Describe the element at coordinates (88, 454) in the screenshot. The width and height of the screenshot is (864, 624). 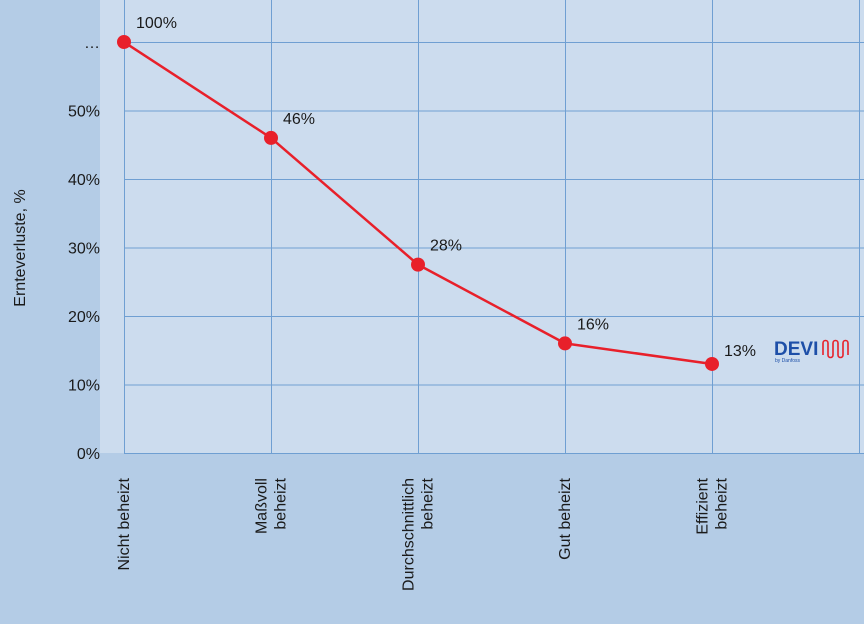
I see `y-tick-label: 0%` at that location.